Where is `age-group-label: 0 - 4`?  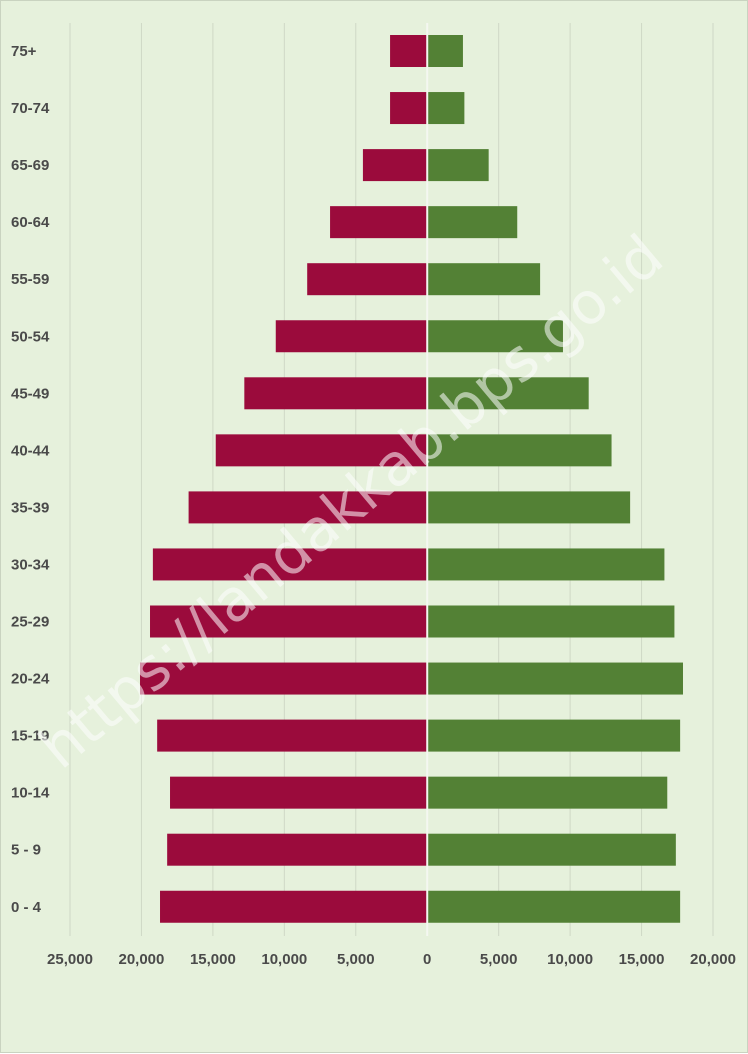 age-group-label: 0 - 4 is located at coordinates (26, 907).